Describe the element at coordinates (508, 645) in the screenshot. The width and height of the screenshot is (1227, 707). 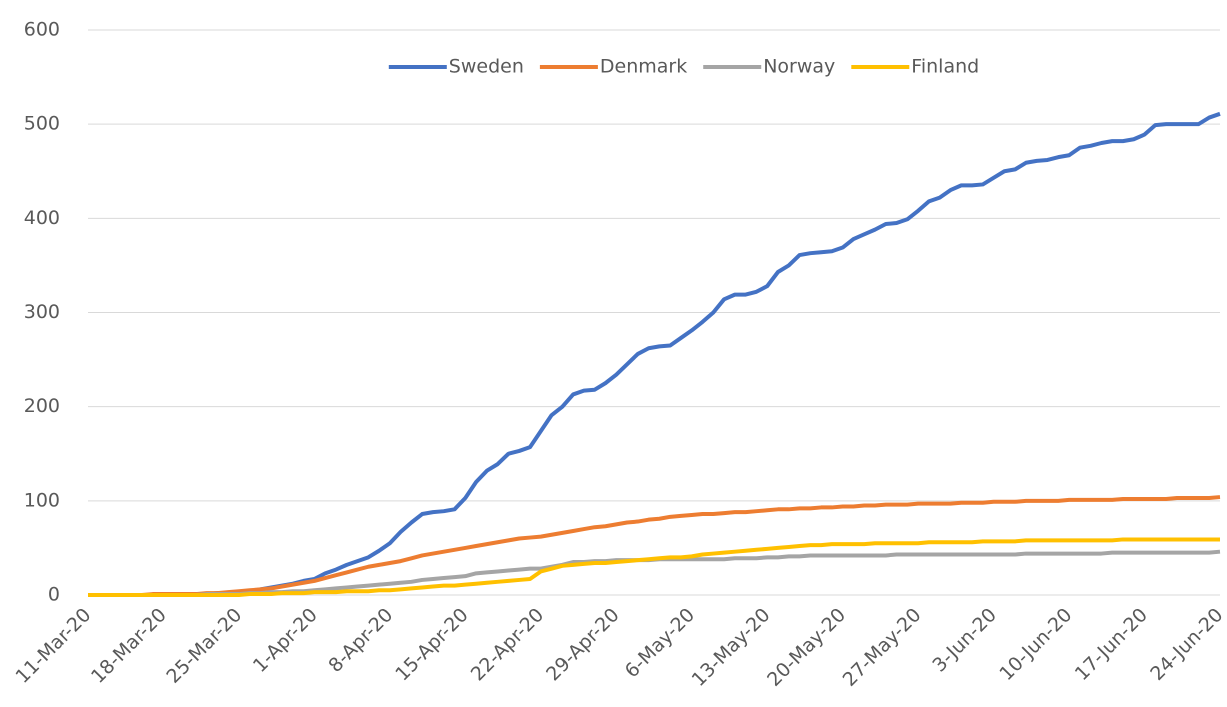
I see `x-tick-label: 22-Apr-20` at that location.